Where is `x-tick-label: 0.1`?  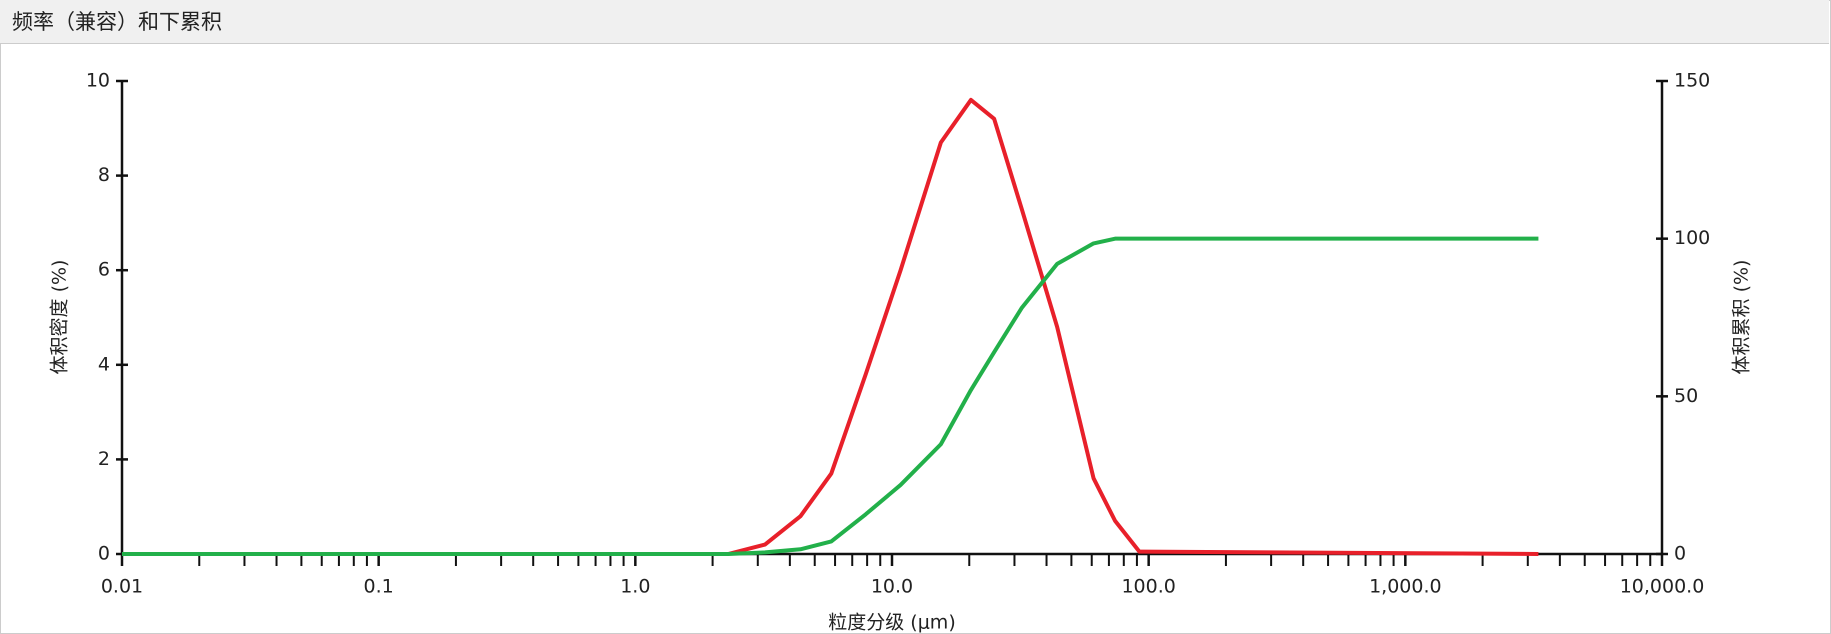
x-tick-label: 0.1 is located at coordinates (379, 587).